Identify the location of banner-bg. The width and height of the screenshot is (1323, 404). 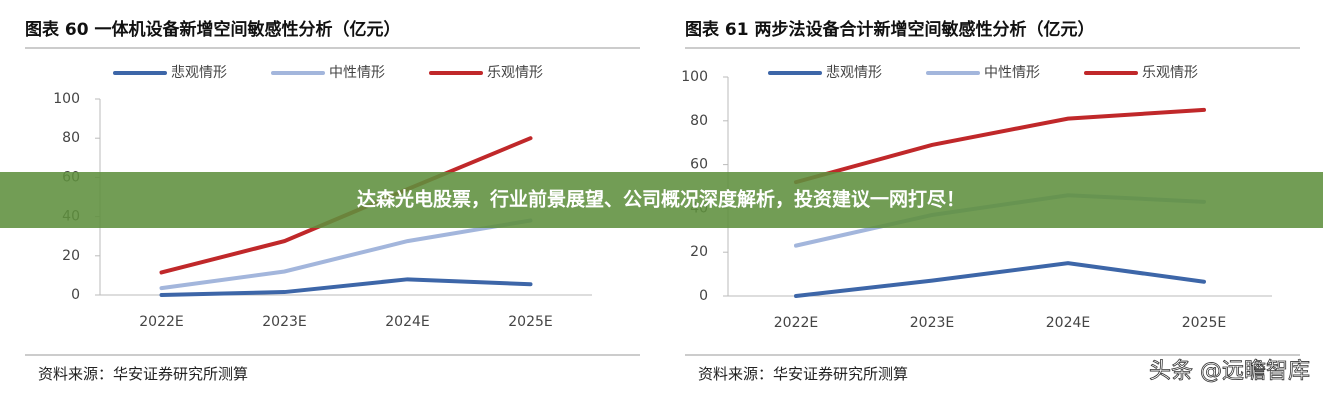
(661, 200).